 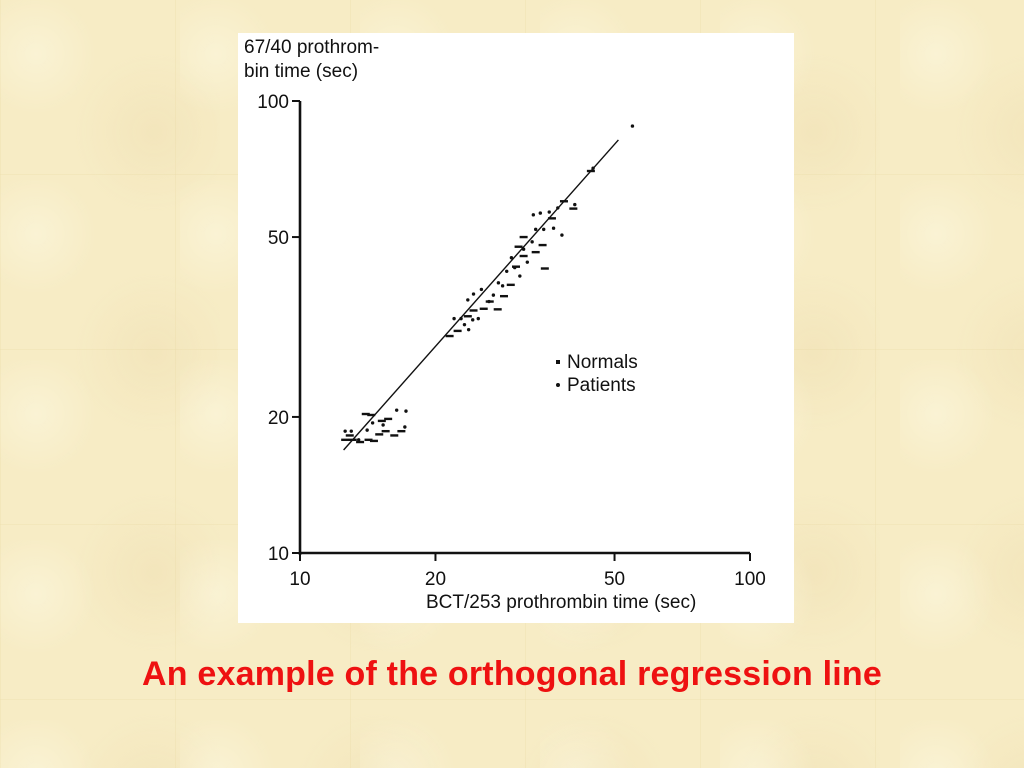 I want to click on y-tick-label: 20, so click(x=278, y=418).